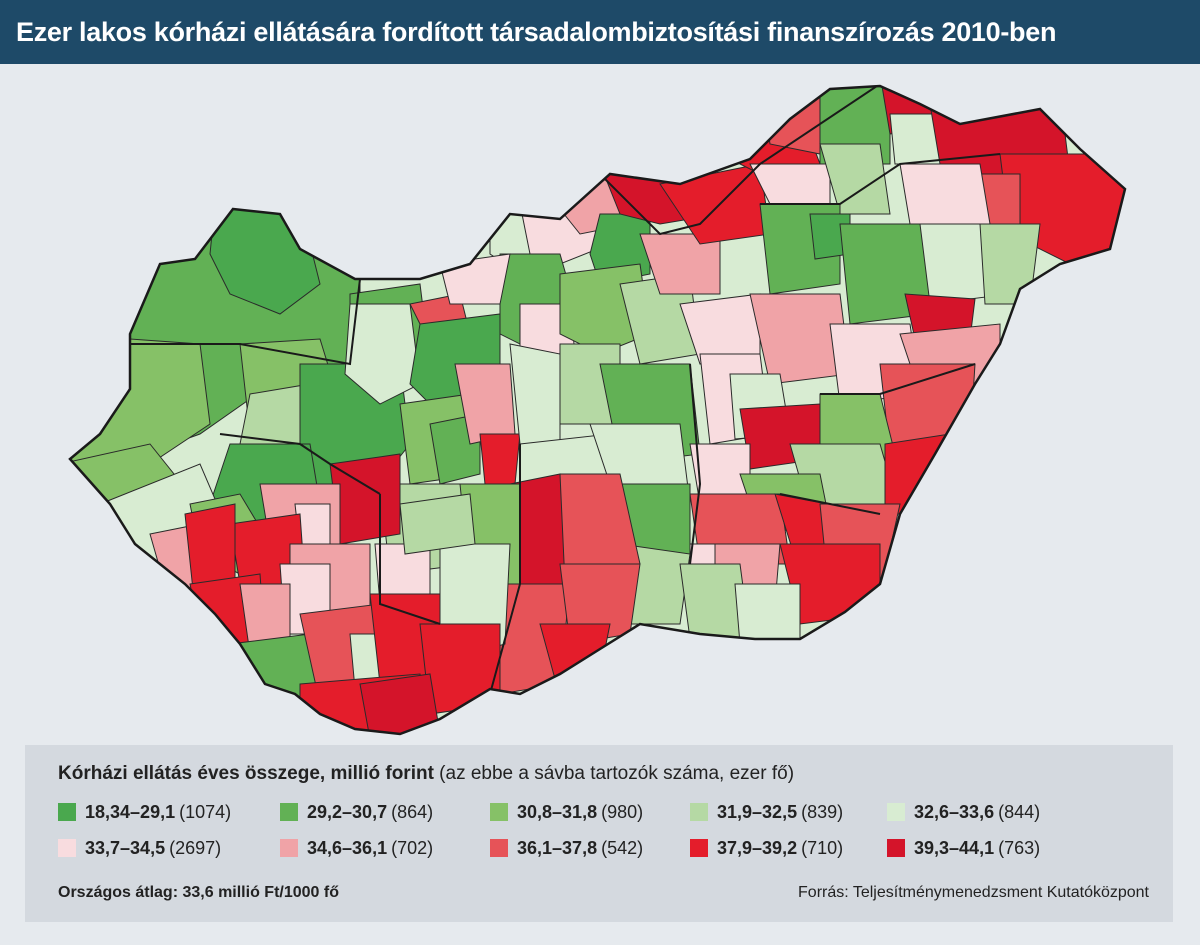  What do you see at coordinates (412, 811) in the screenshot?
I see `legend-count: (864)` at bounding box center [412, 811].